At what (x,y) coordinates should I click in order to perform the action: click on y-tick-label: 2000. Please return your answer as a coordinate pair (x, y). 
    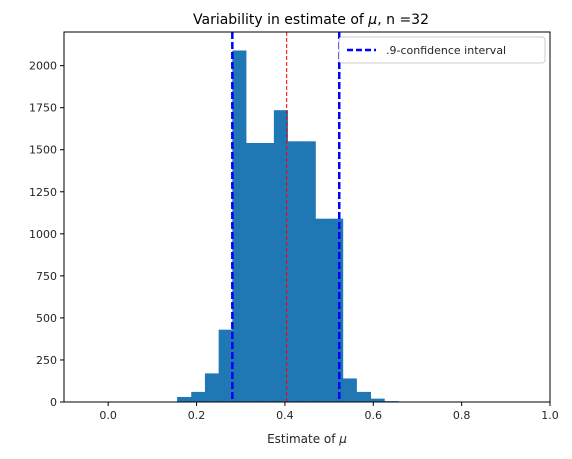
    Looking at the image, I should click on (43, 66).